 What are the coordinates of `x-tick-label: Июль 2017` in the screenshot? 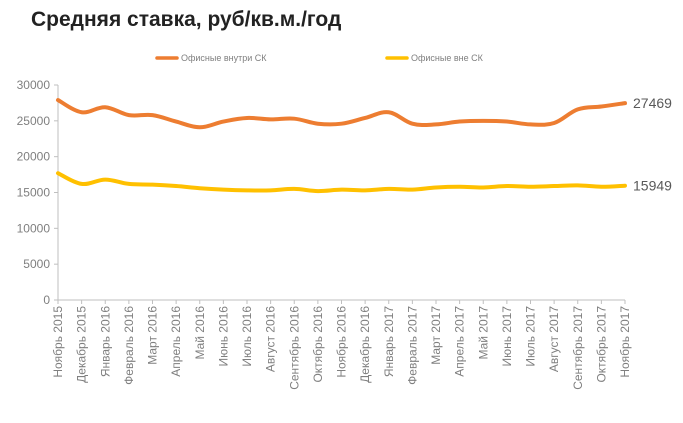 It's located at (531, 336).